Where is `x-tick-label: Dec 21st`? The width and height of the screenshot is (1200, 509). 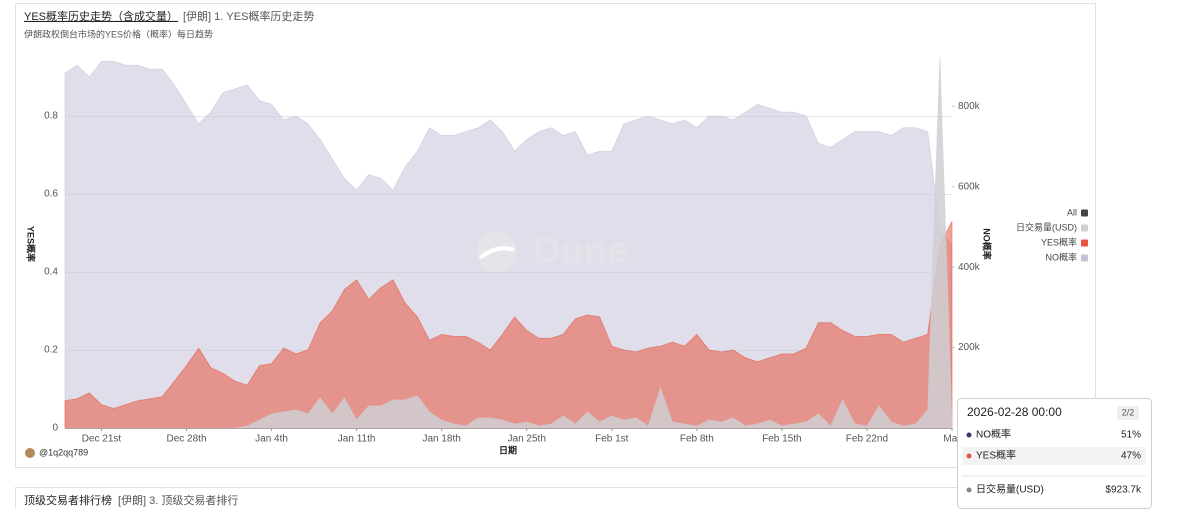
x-tick-label: Dec 21st is located at coordinates (102, 439).